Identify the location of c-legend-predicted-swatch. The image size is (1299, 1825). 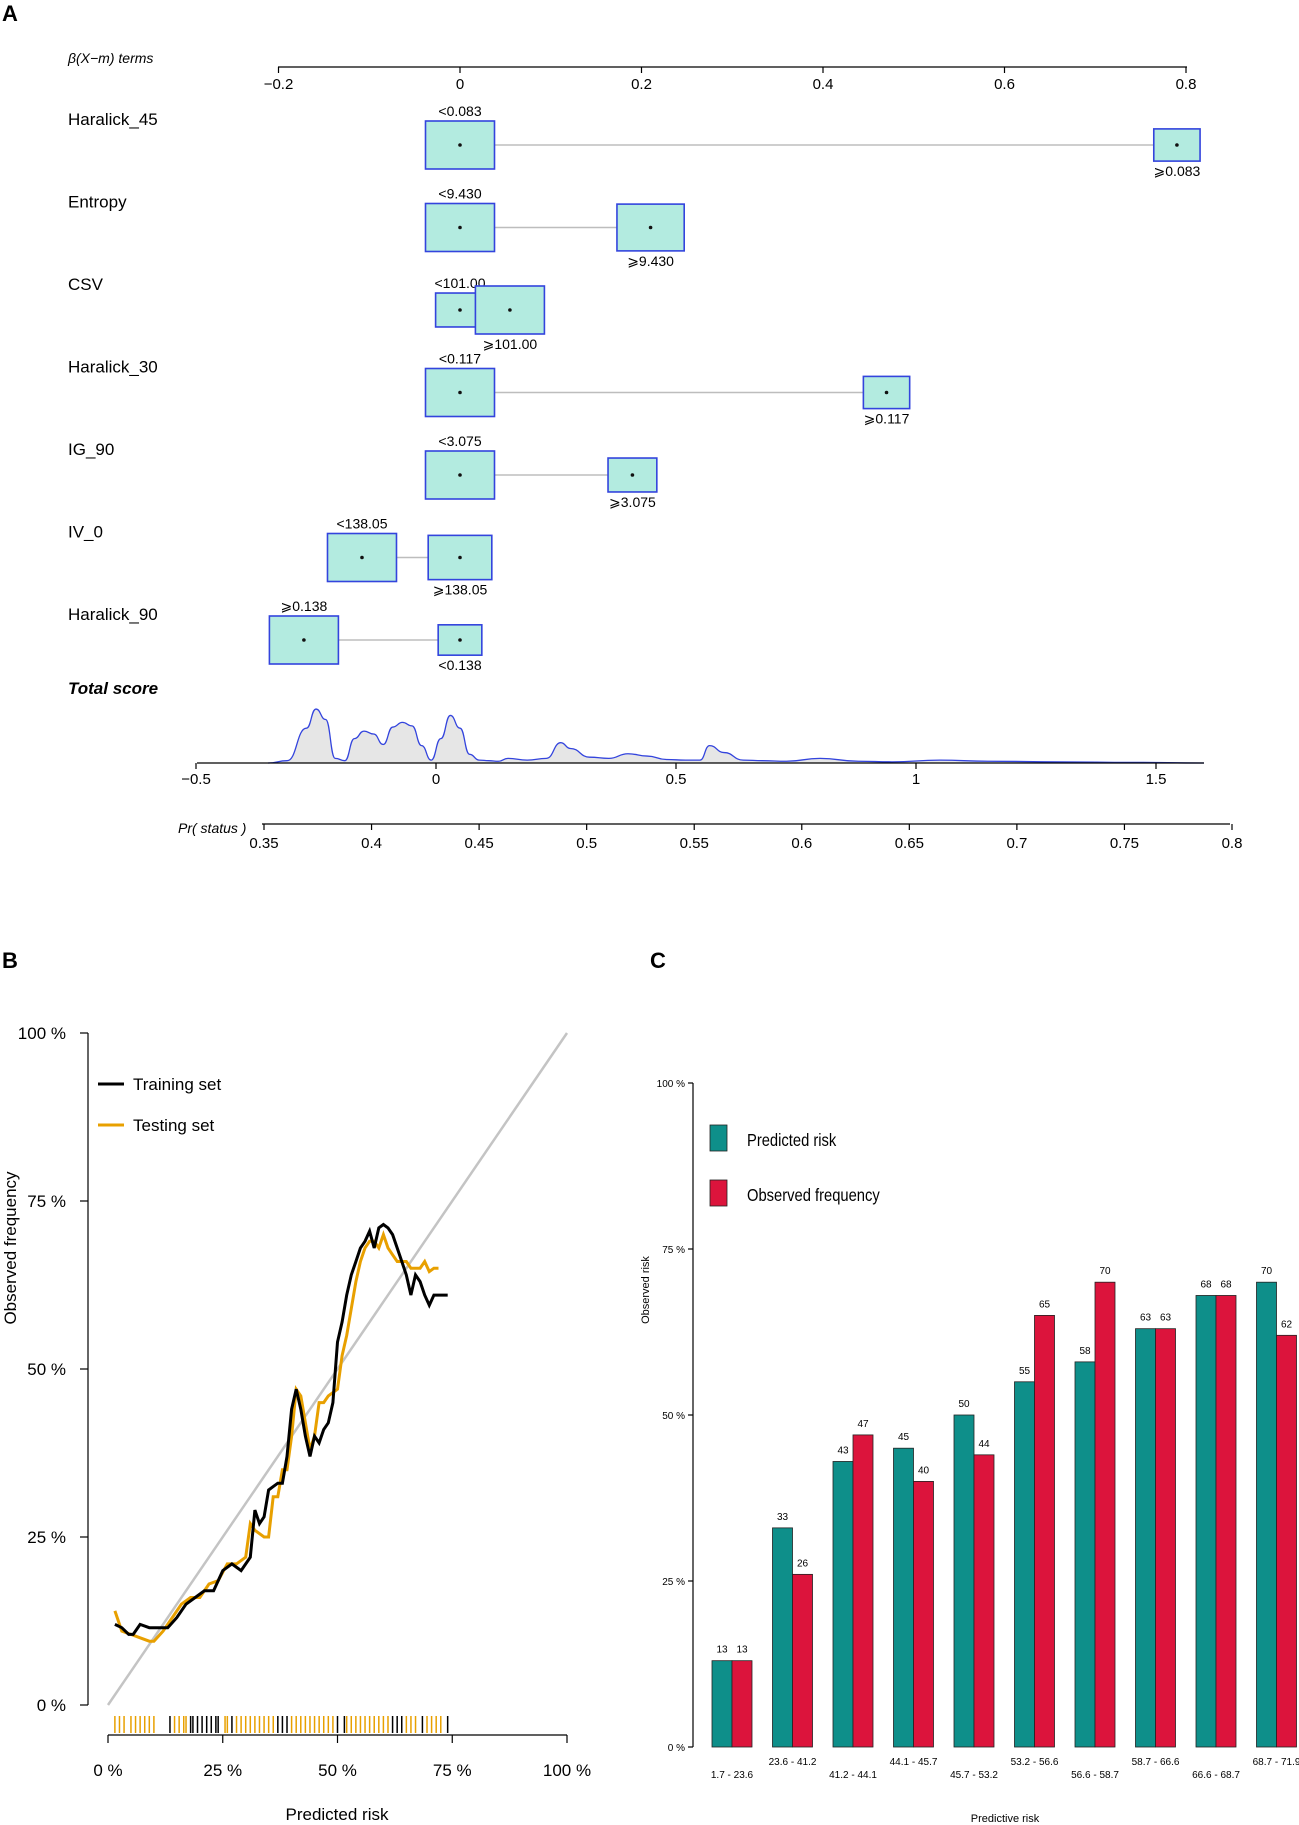
(718, 1138).